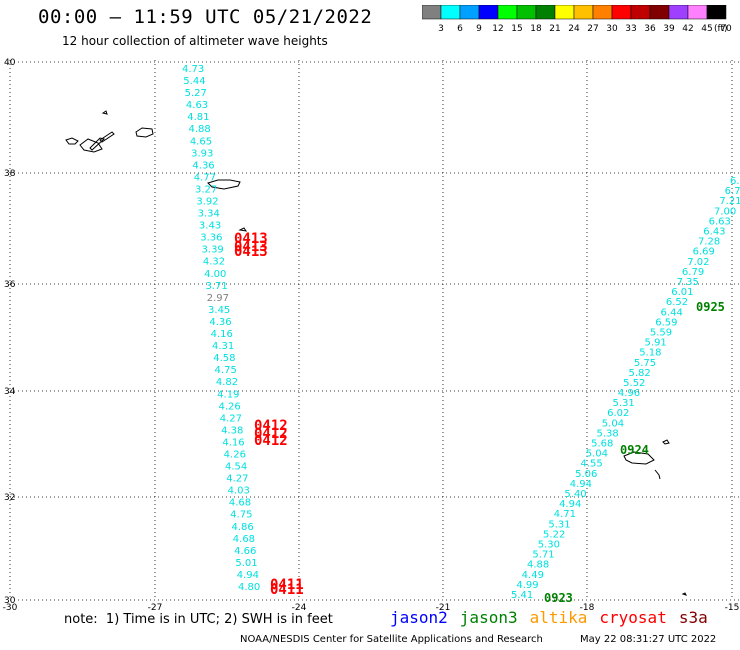  What do you see at coordinates (645, 363) in the screenshot?
I see `swh-value: 5.75` at bounding box center [645, 363].